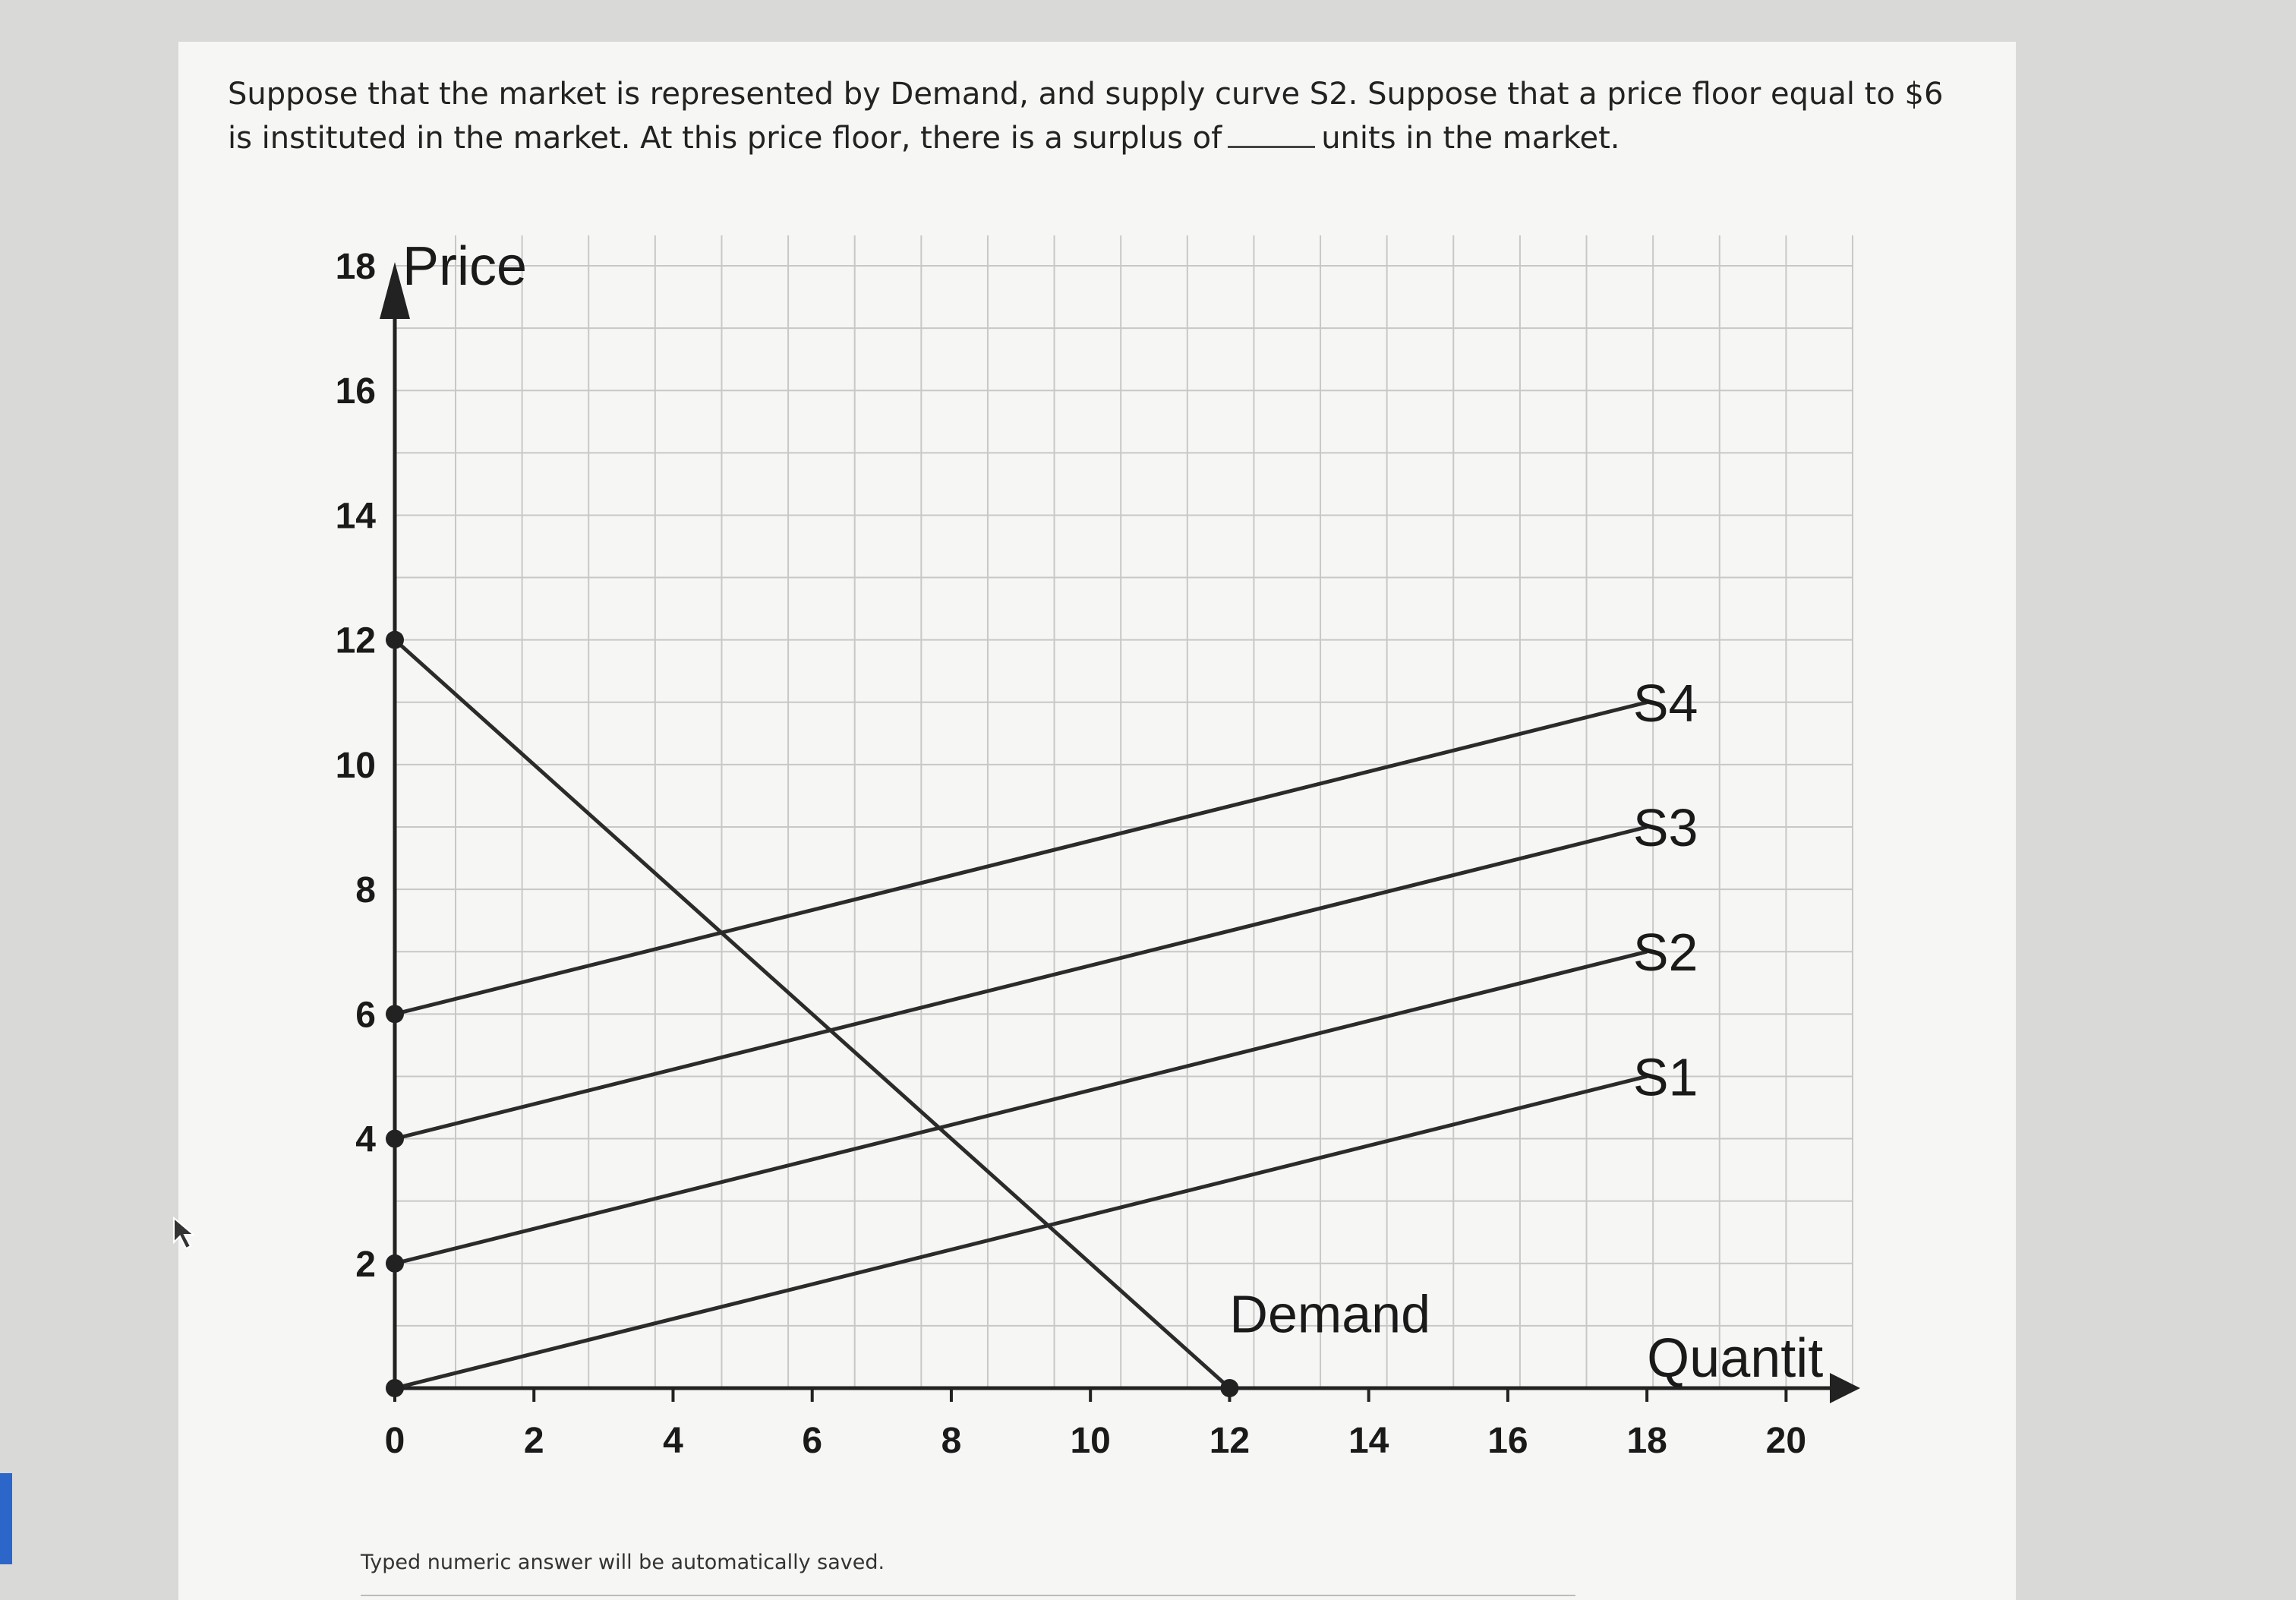  Describe the element at coordinates (1090, 1441) in the screenshot. I see `x-tick-label: 10` at that location.